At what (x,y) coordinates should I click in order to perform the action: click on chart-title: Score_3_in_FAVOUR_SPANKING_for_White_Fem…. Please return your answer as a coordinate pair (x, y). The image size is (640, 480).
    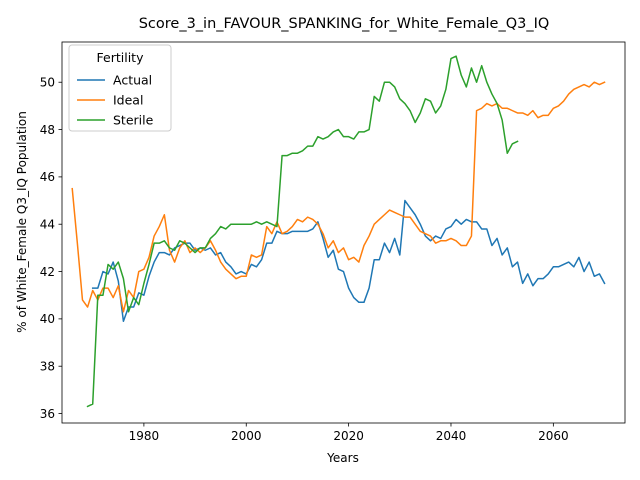
    Looking at the image, I should click on (344, 24).